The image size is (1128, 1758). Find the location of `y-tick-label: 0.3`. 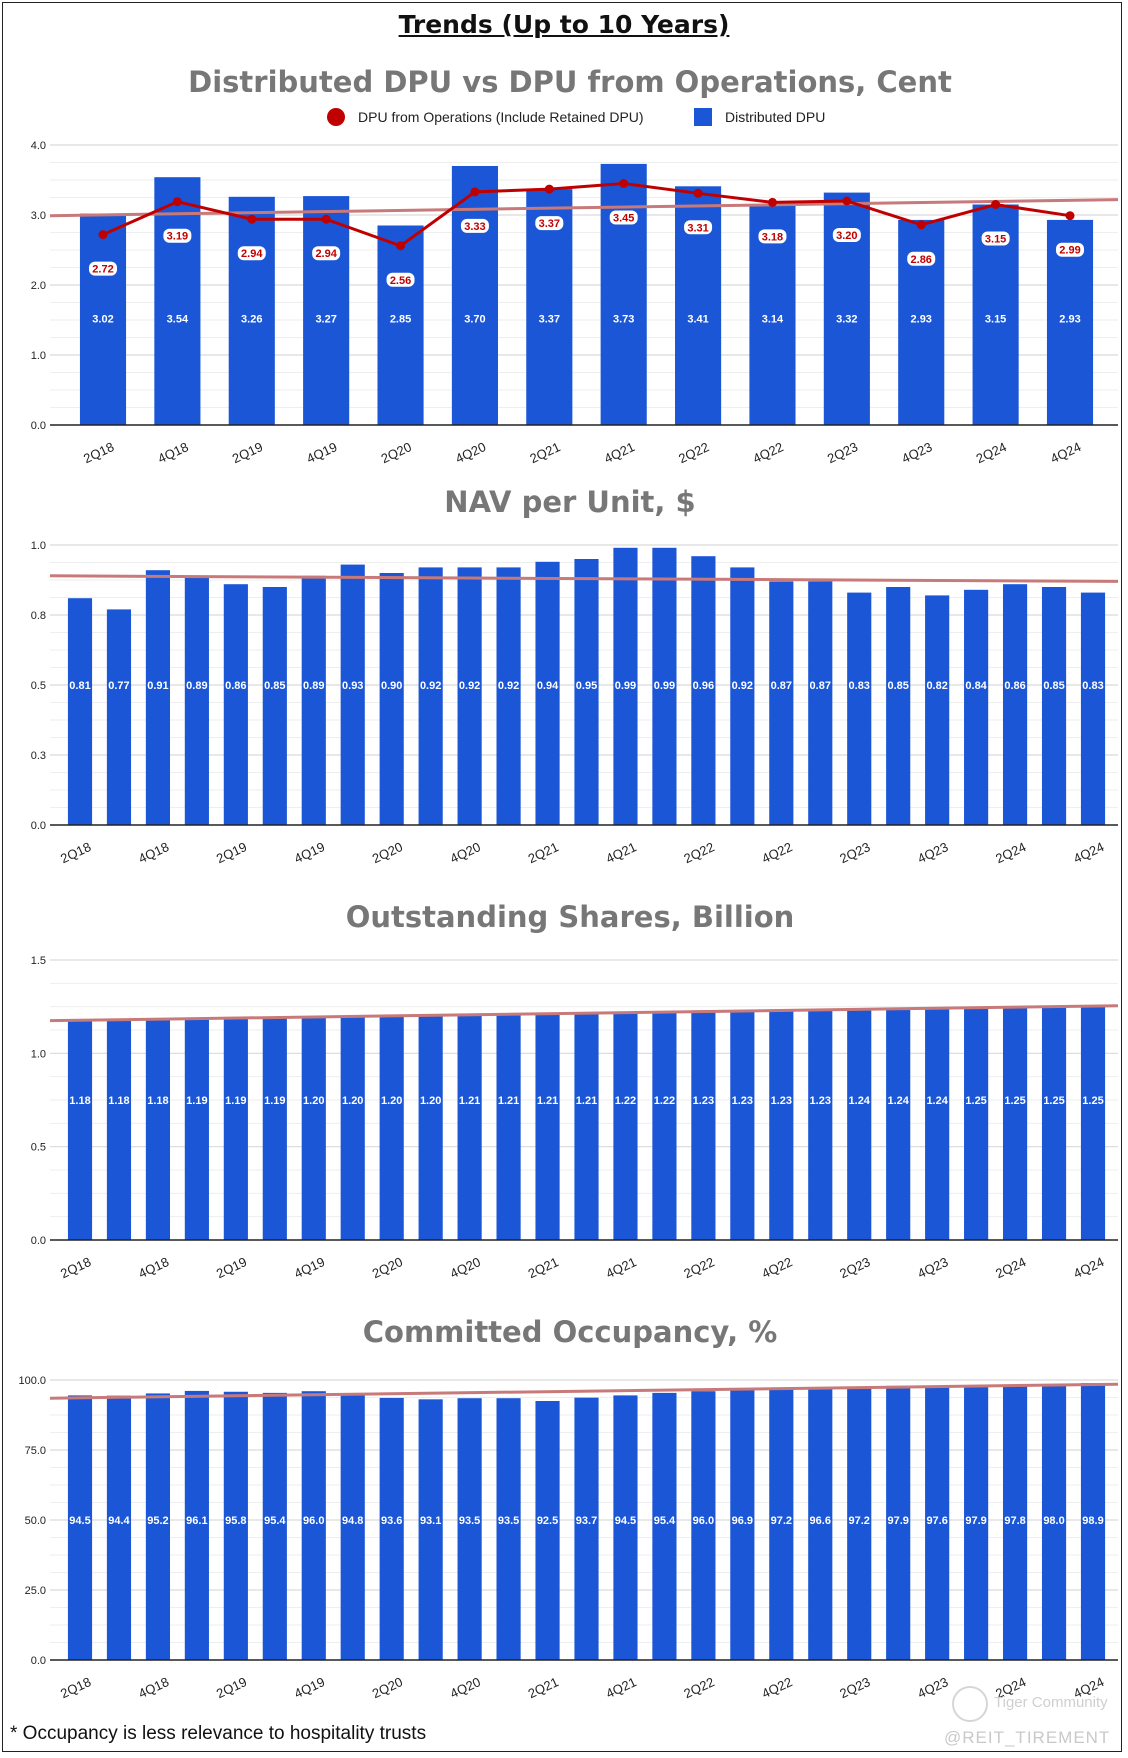

y-tick-label: 0.3 is located at coordinates (38, 756).